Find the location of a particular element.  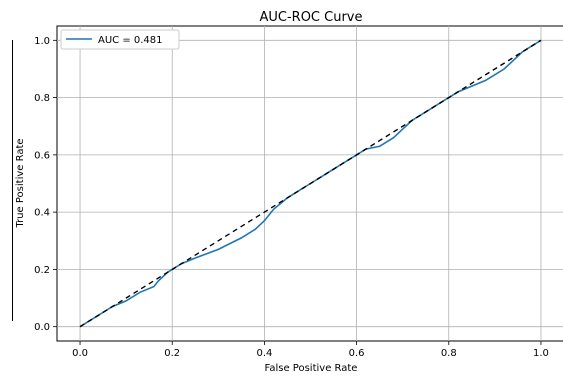

chart-title: AUC-ROC Curve is located at coordinates (310, 17).